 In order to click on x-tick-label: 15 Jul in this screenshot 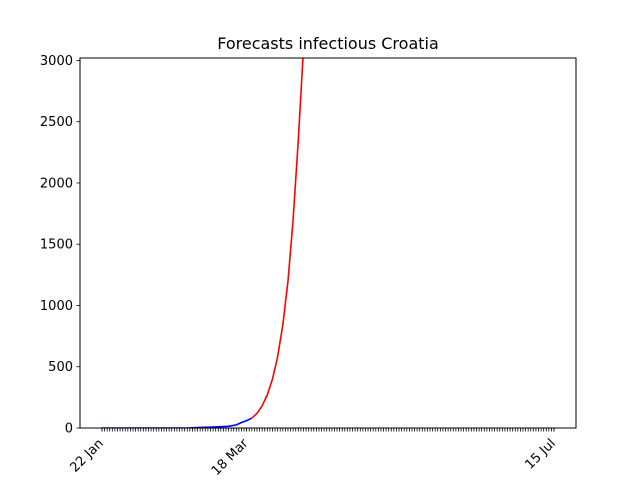, I will do `click(541, 454)`.